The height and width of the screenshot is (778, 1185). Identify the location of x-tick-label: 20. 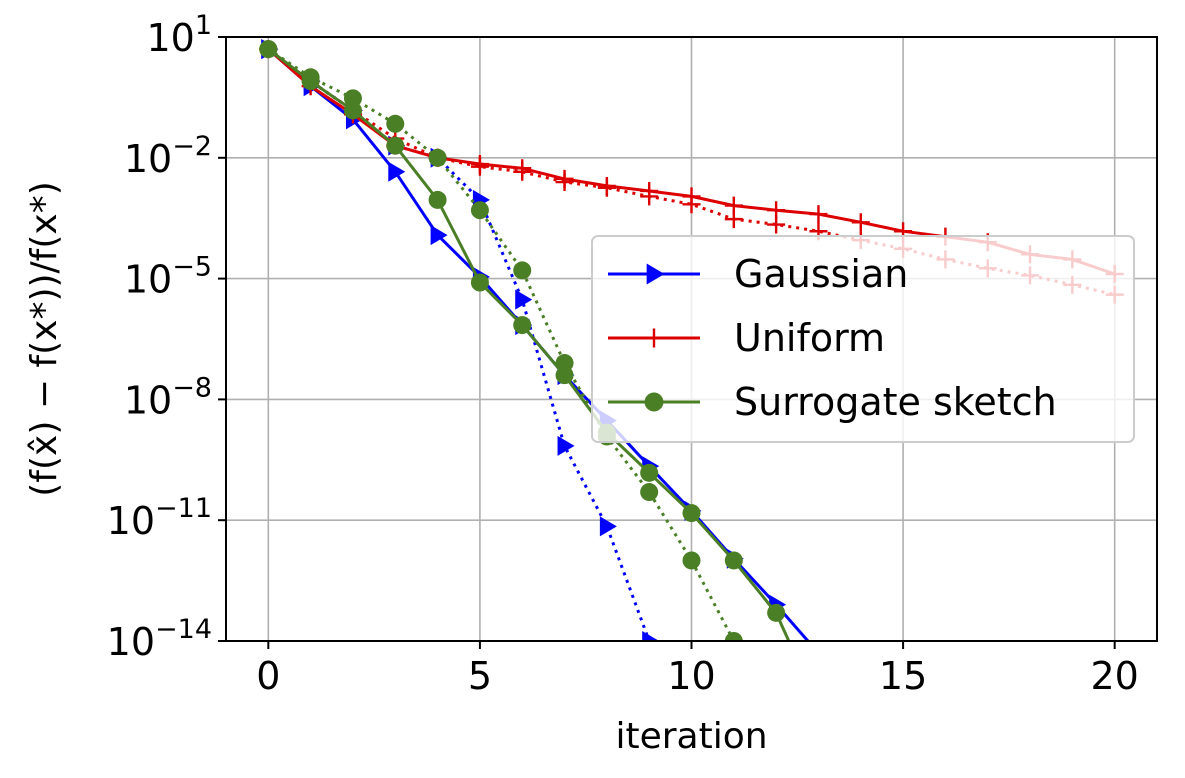
(1115, 676).